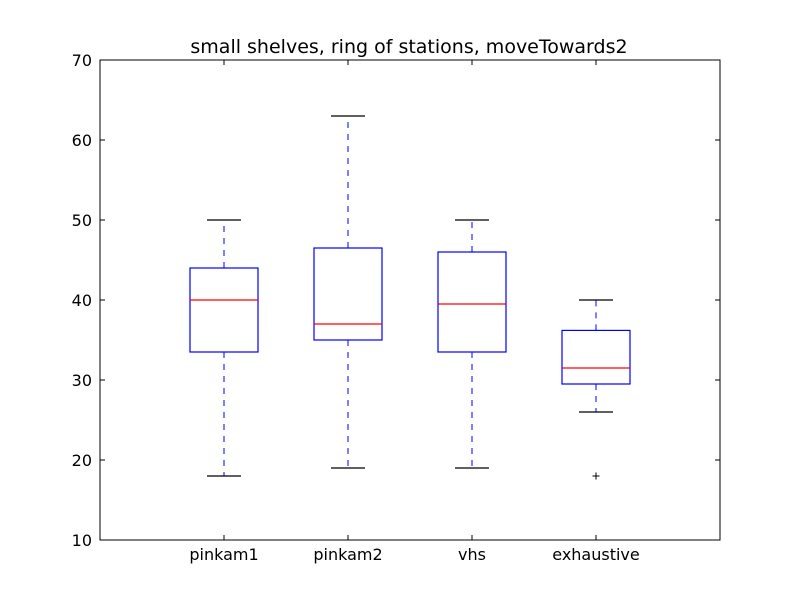 The height and width of the screenshot is (600, 800). What do you see at coordinates (596, 476) in the screenshot?
I see `outlier-marker` at bounding box center [596, 476].